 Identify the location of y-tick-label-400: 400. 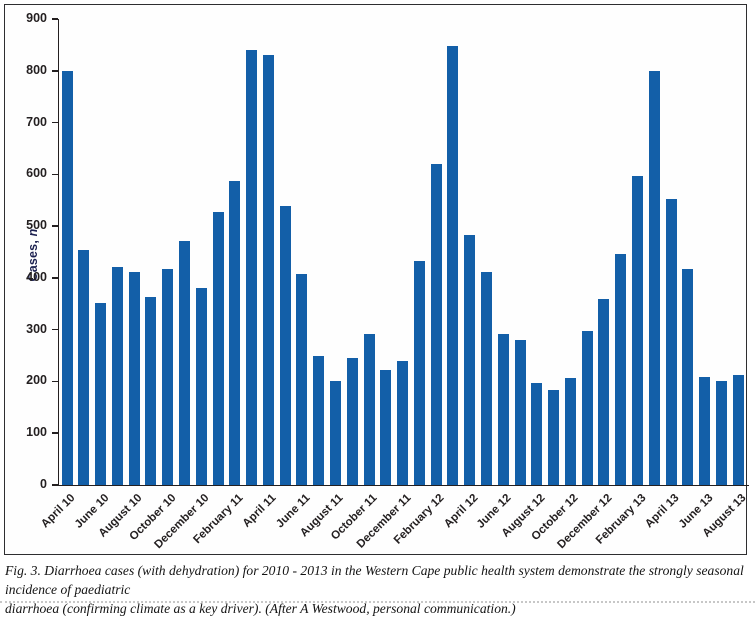
(27, 277).